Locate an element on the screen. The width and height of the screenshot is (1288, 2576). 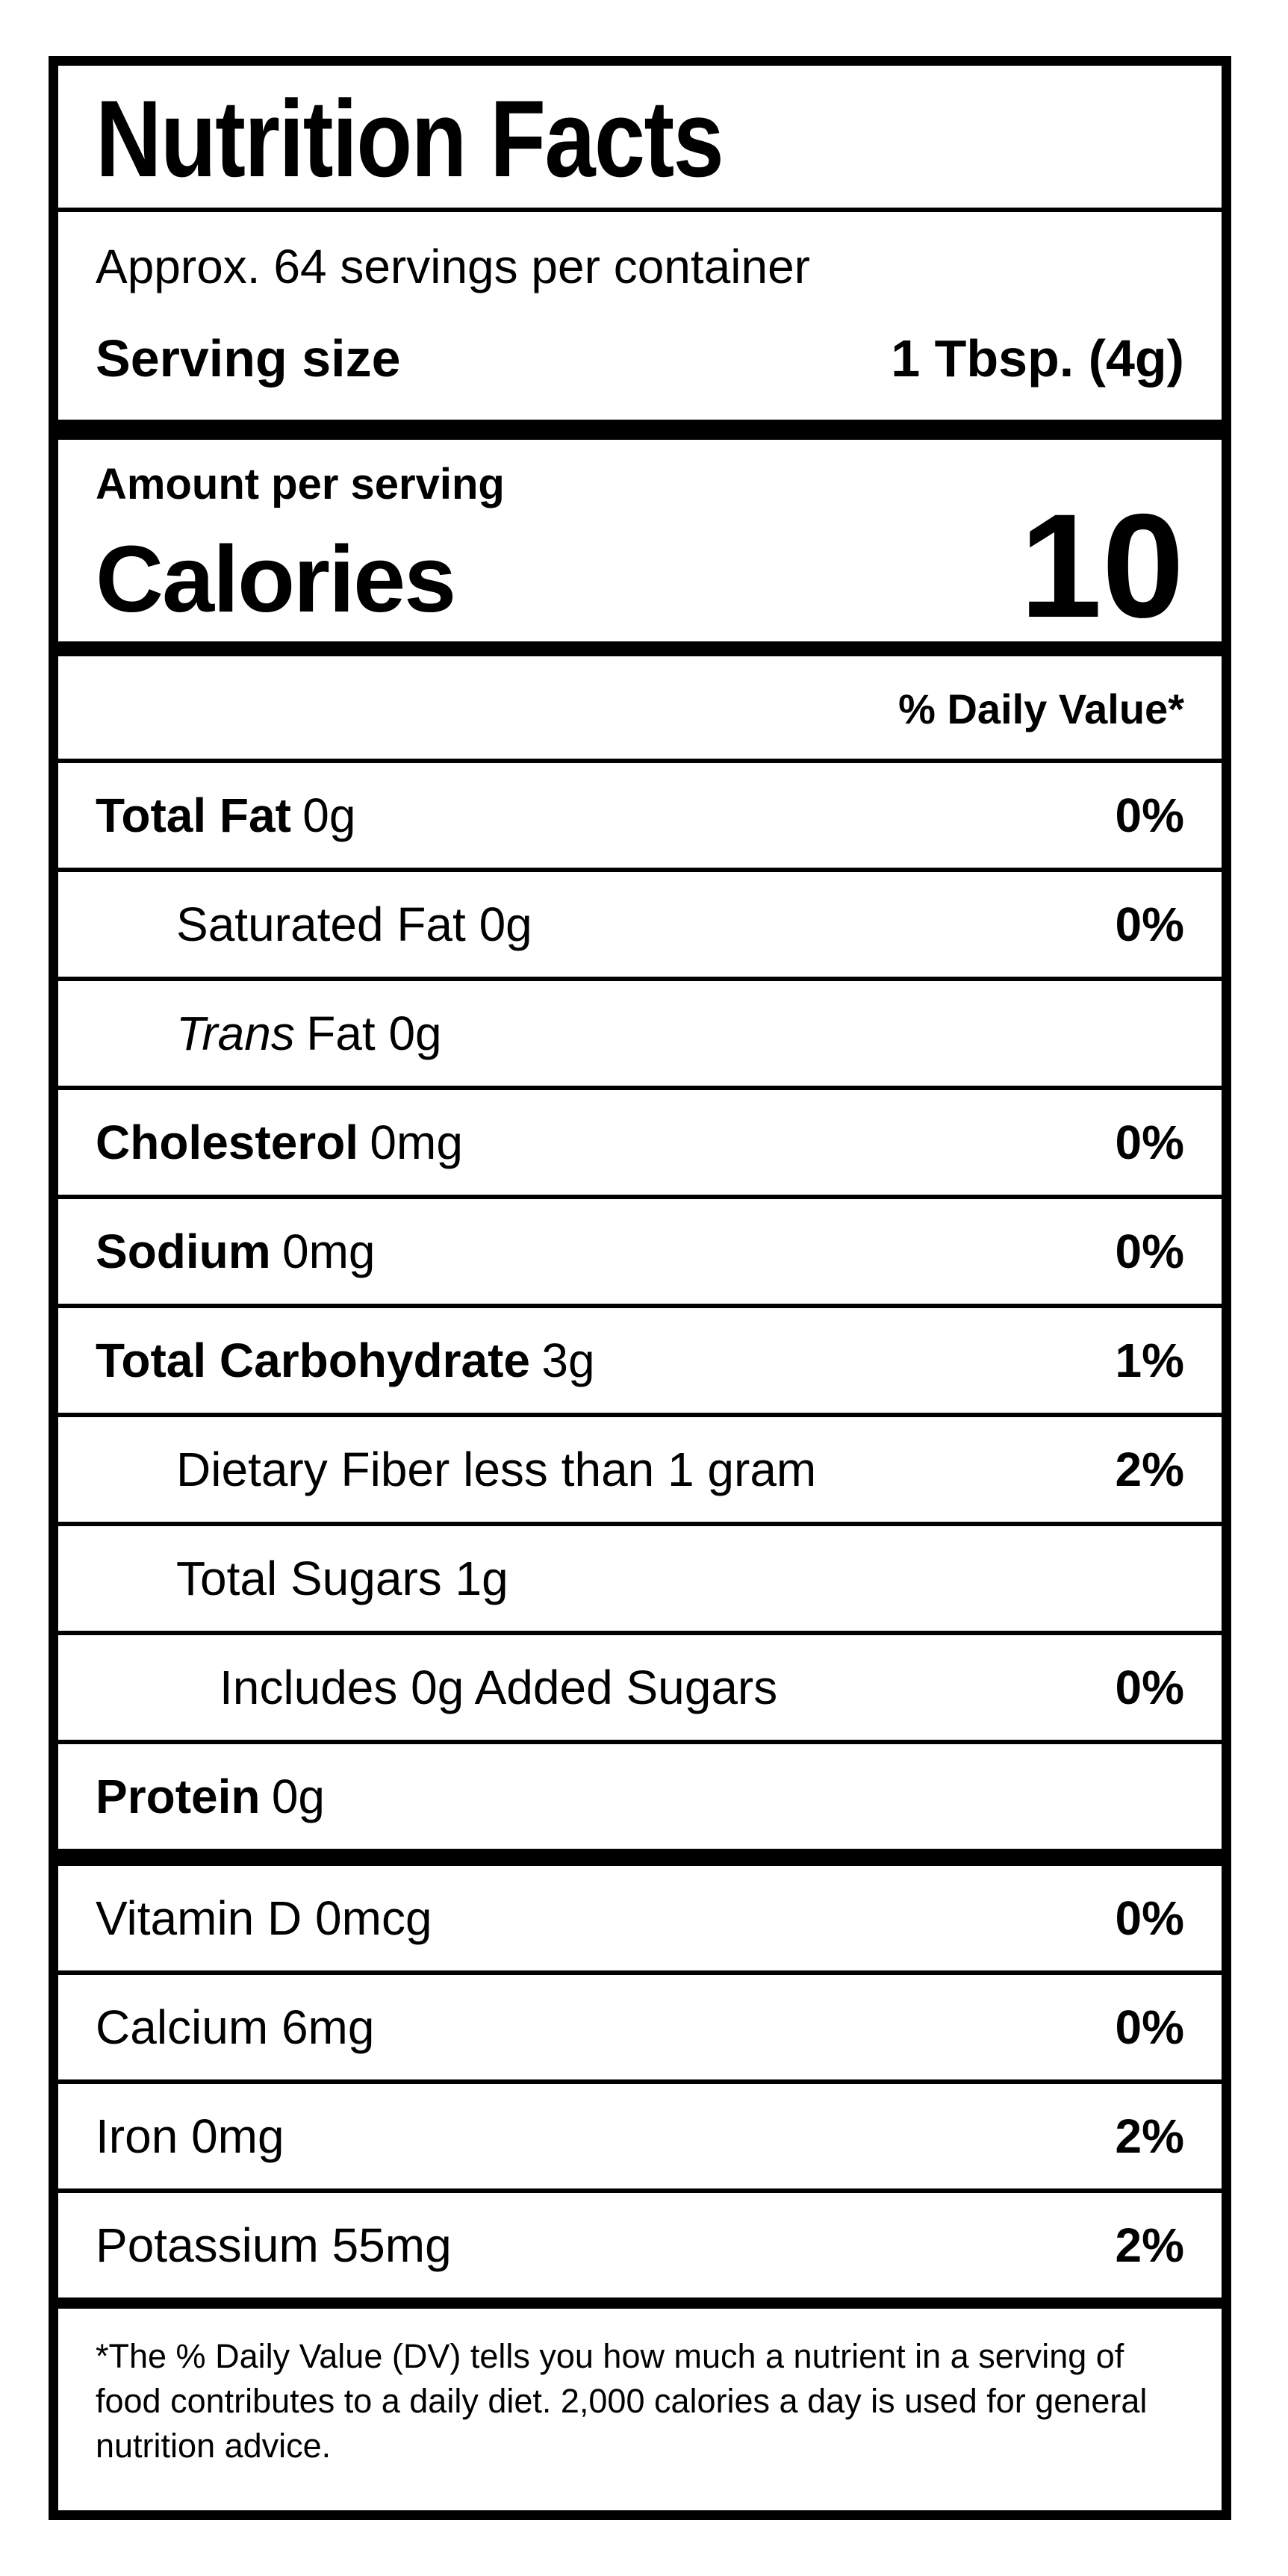
vitamin-row-iron: Iron 0mg 2% is located at coordinates (640, 2133).